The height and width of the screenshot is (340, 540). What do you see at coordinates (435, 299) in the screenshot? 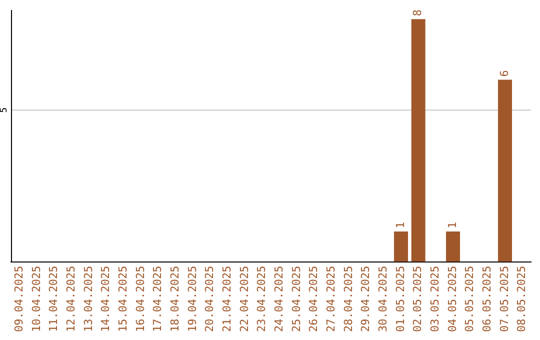
I see `x-tick-label: 03.05.2025` at bounding box center [435, 299].